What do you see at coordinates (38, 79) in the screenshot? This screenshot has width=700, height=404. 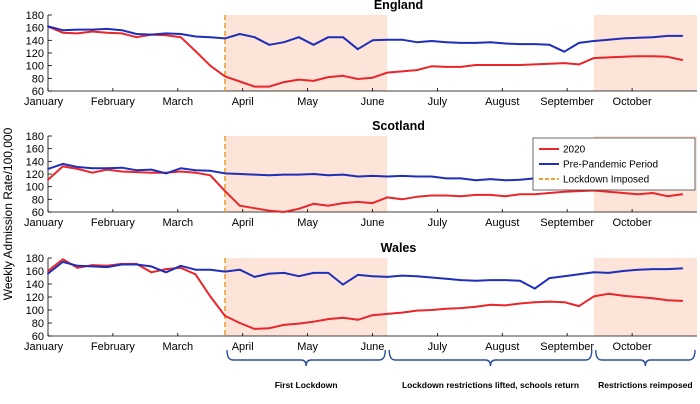 I see `england-y-tick-label: 80` at bounding box center [38, 79].